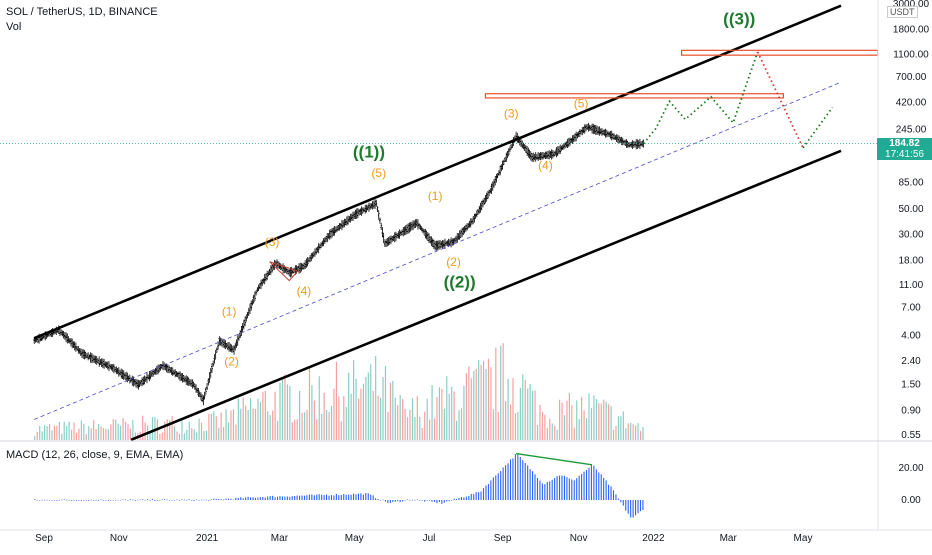  What do you see at coordinates (82, 12) in the screenshot?
I see `symbol-title: SOL / TetherUS, 1D, BINANCE` at bounding box center [82, 12].